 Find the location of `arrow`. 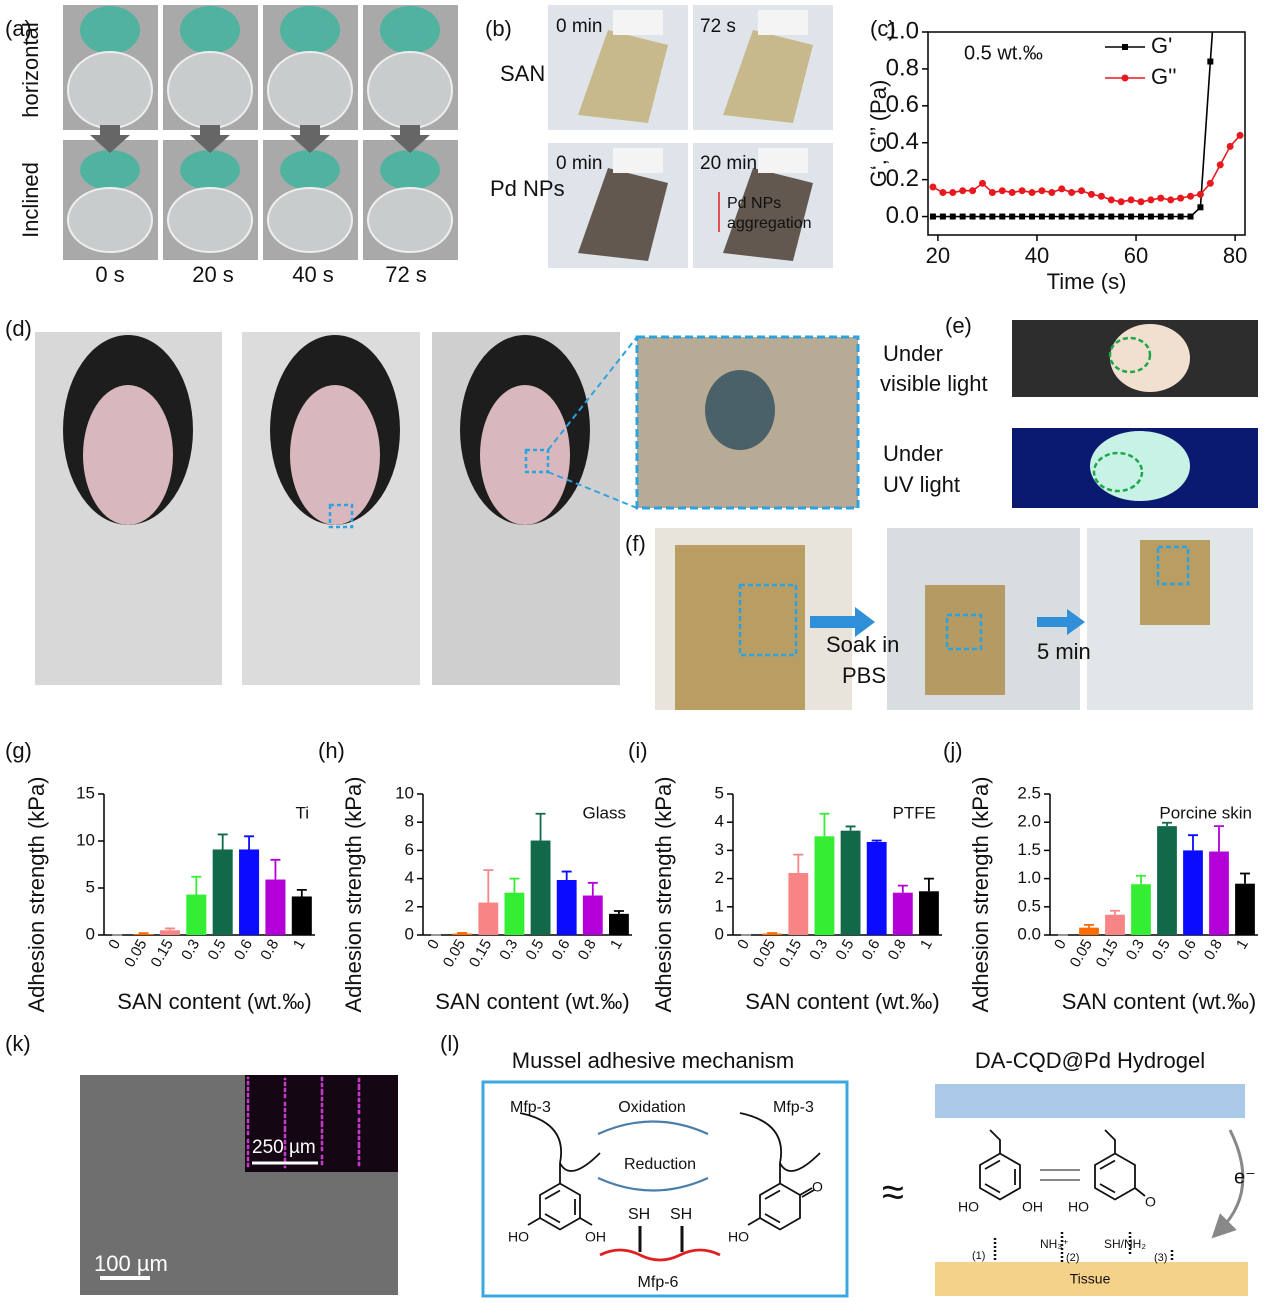

arrow is located at coordinates (410, 139).